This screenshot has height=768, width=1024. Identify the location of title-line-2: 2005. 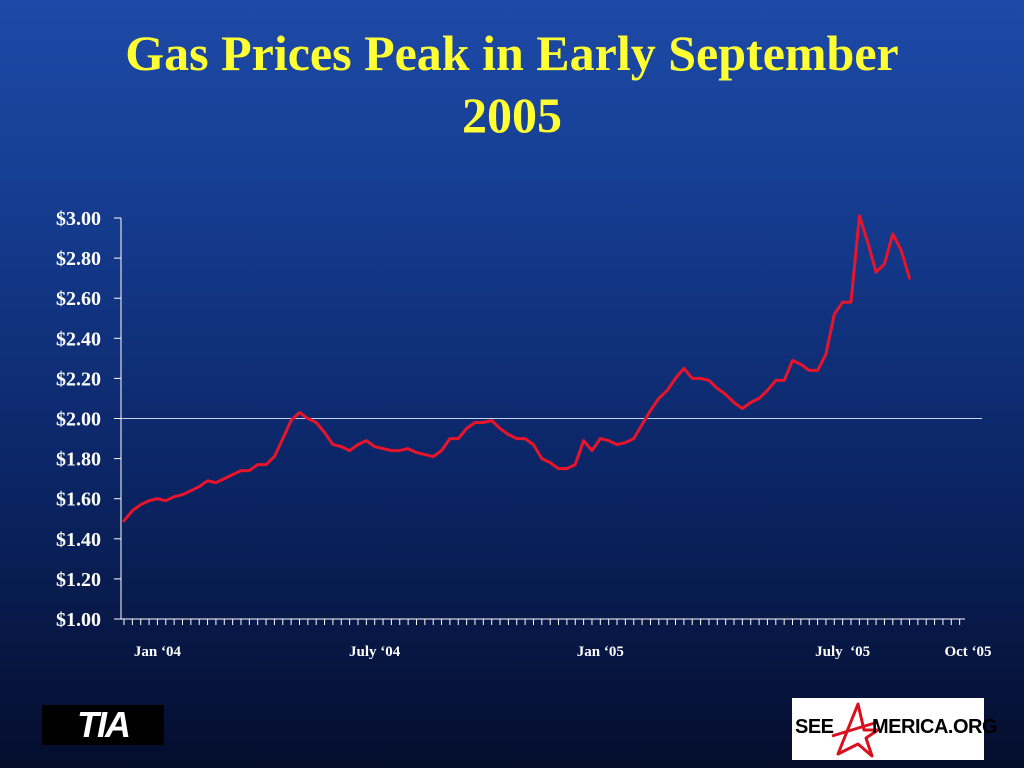
(512, 115).